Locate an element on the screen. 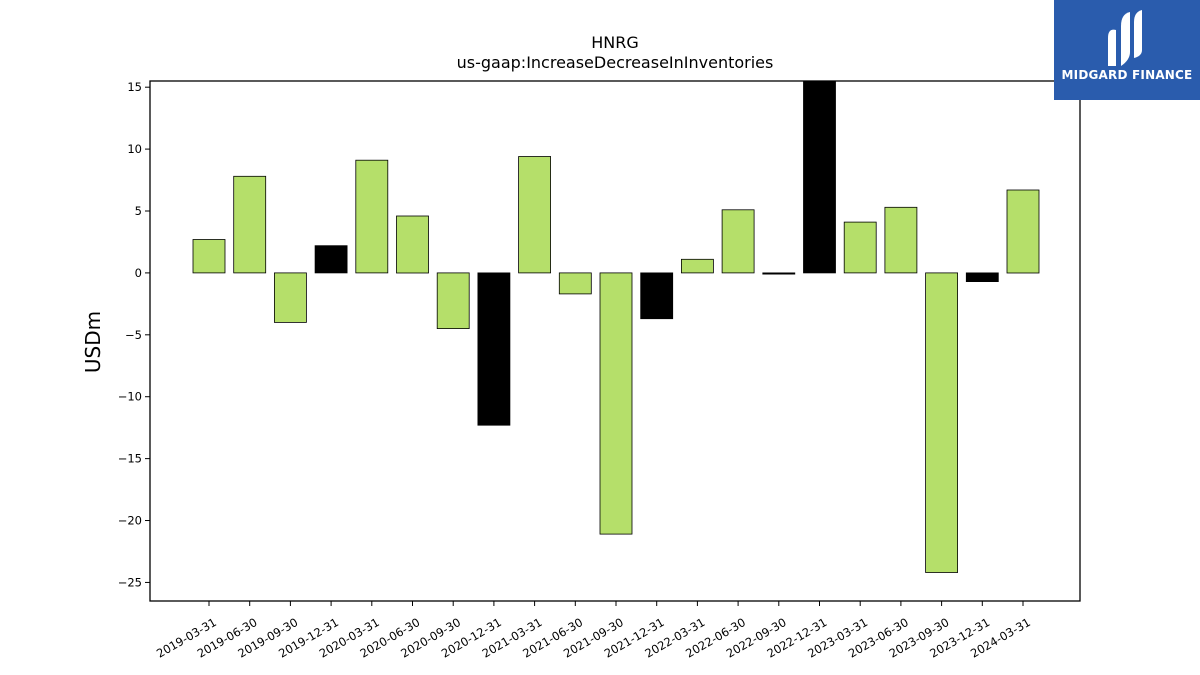 This screenshot has height=675, width=1200. chart-title: HNRG is located at coordinates (615, 42).